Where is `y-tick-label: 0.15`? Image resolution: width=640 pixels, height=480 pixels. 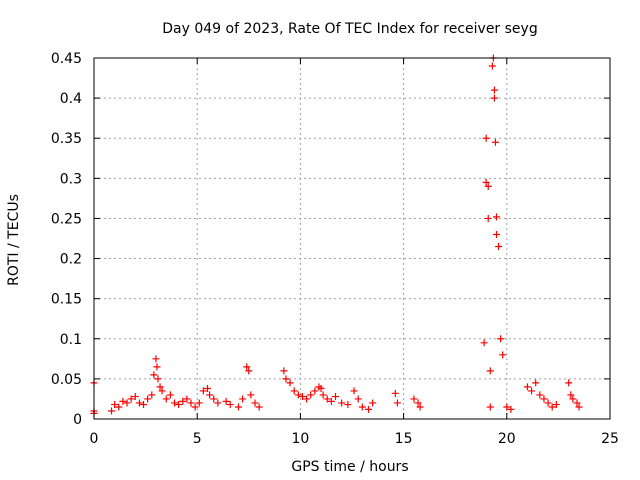
y-tick-label: 0.15 is located at coordinates (66, 300).